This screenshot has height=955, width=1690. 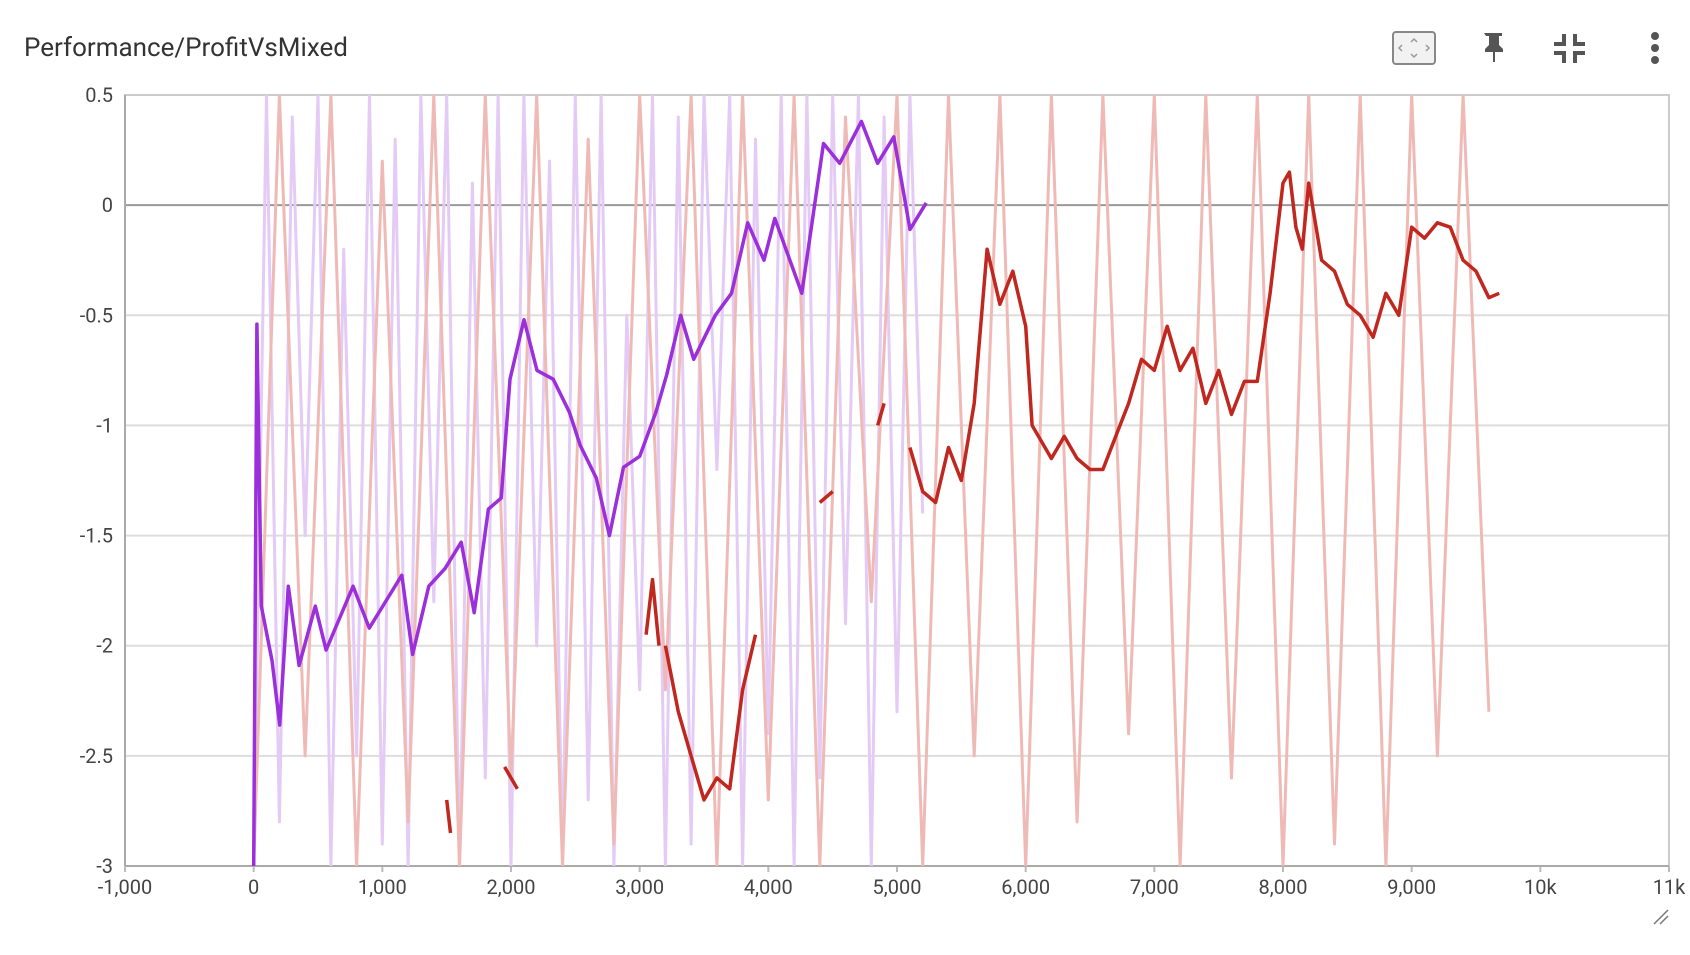 I want to click on y-tick-label: -0.5, so click(x=96, y=315).